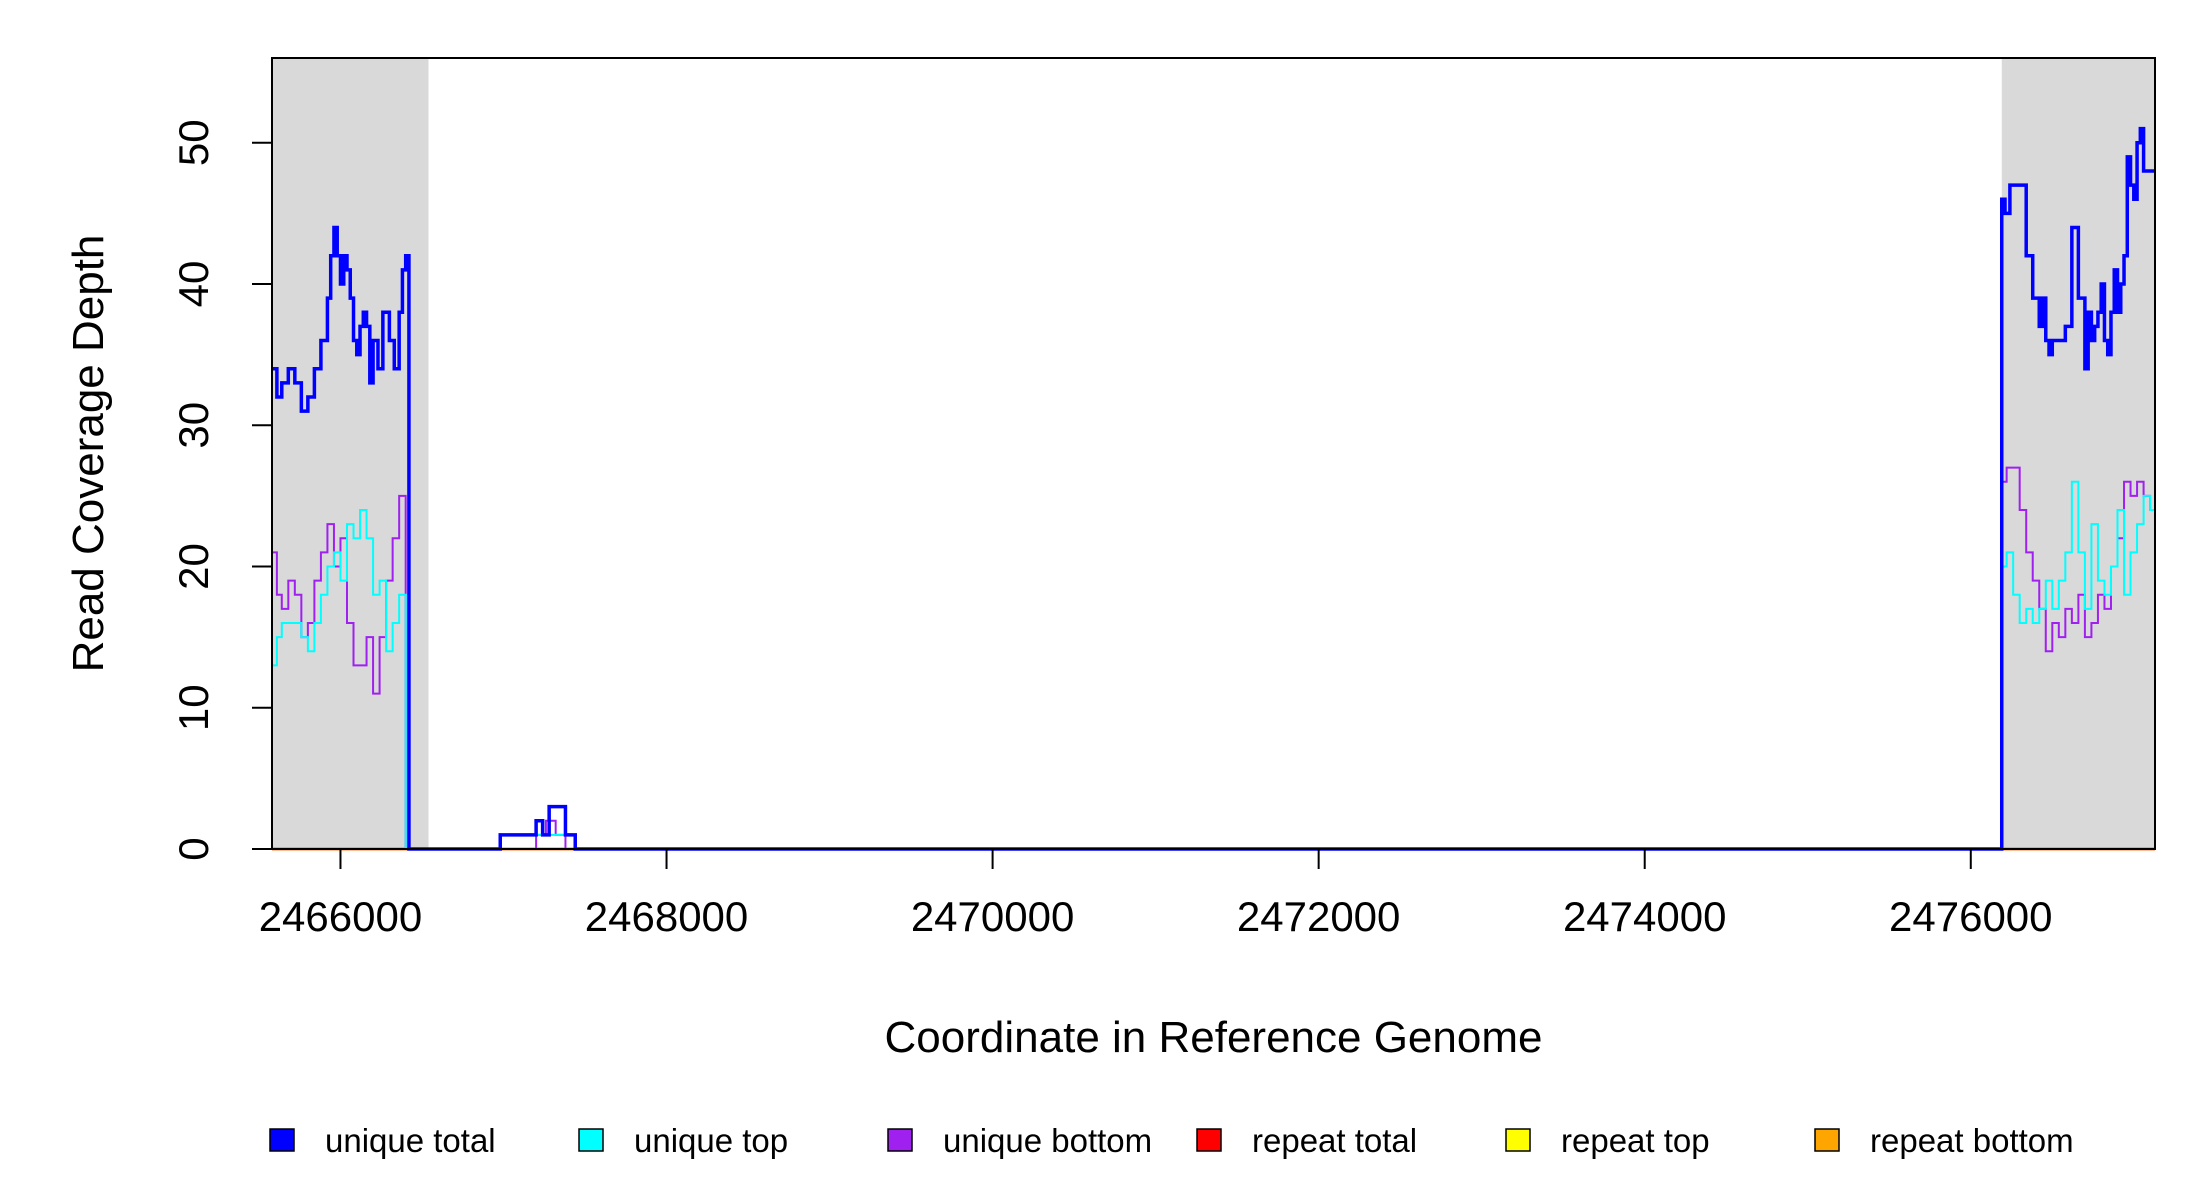 Image resolution: width=2200 pixels, height=1200 pixels. What do you see at coordinates (711, 1140) in the screenshot?
I see `legend-label-unique-top: unique top` at bounding box center [711, 1140].